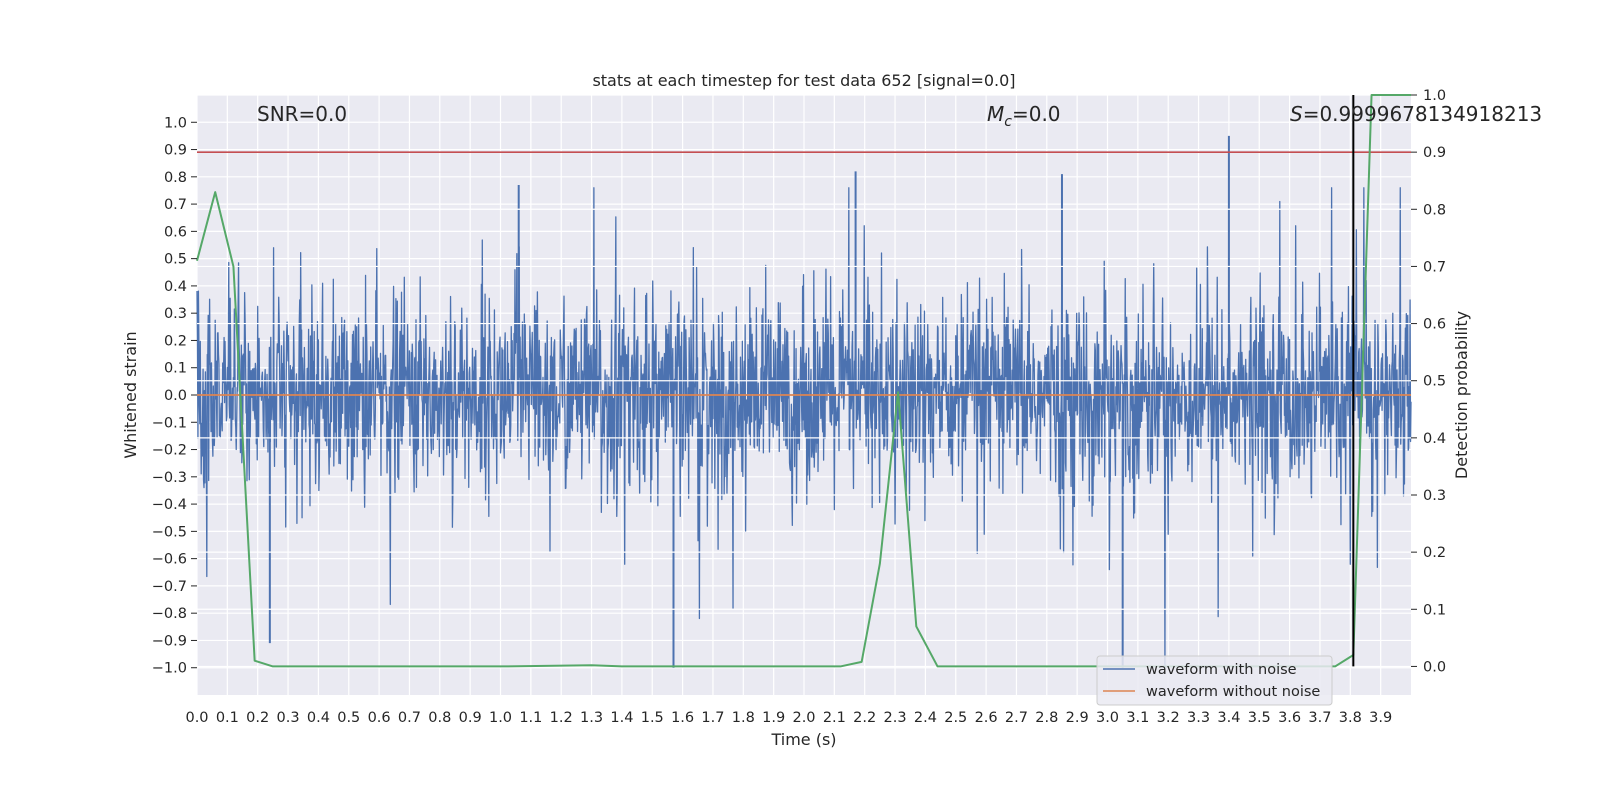 The height and width of the screenshot is (804, 1600). I want to click on y-tick-label: −0.8, so click(169, 614).